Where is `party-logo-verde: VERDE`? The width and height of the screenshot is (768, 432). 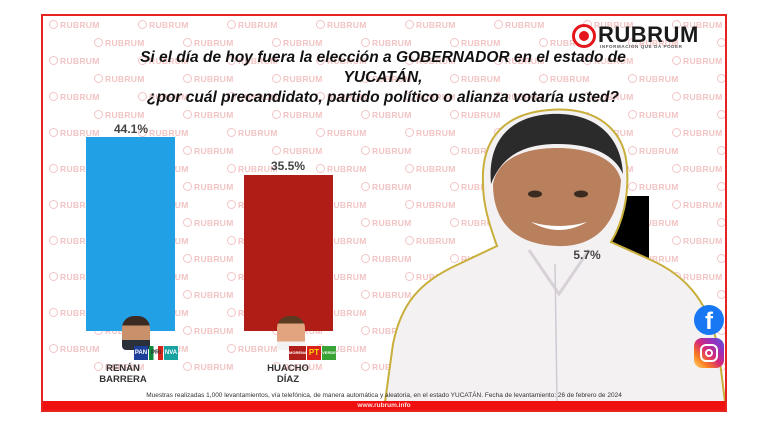
party-logo-verde: VERDE is located at coordinates (329, 353).